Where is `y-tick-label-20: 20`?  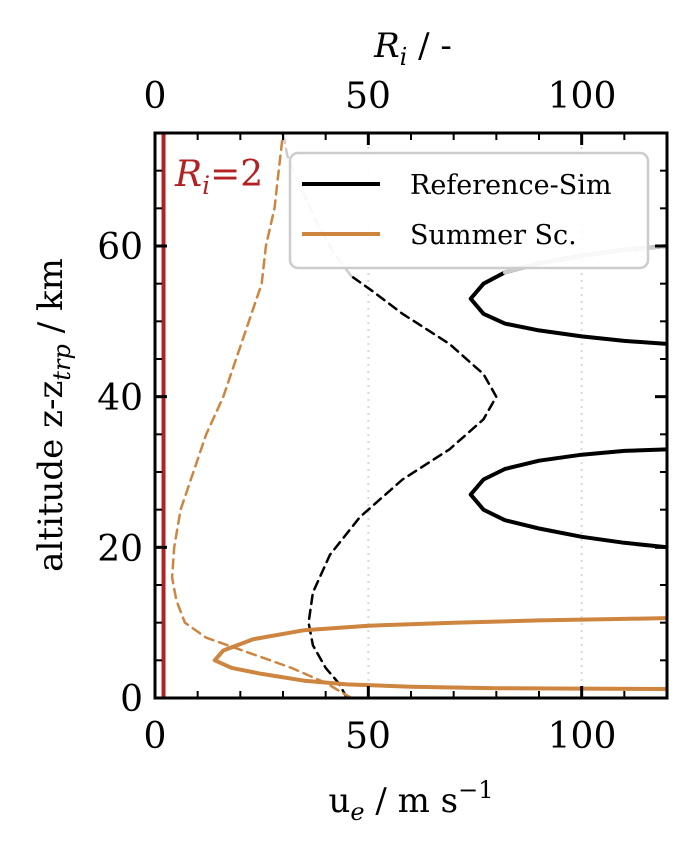
y-tick-label-20: 20 is located at coordinates (120, 549).